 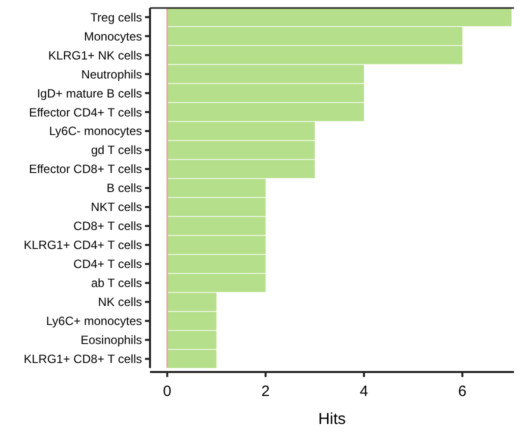 What do you see at coordinates (95, 131) in the screenshot?
I see `y-tick-label: Ly6C- monocytes` at bounding box center [95, 131].